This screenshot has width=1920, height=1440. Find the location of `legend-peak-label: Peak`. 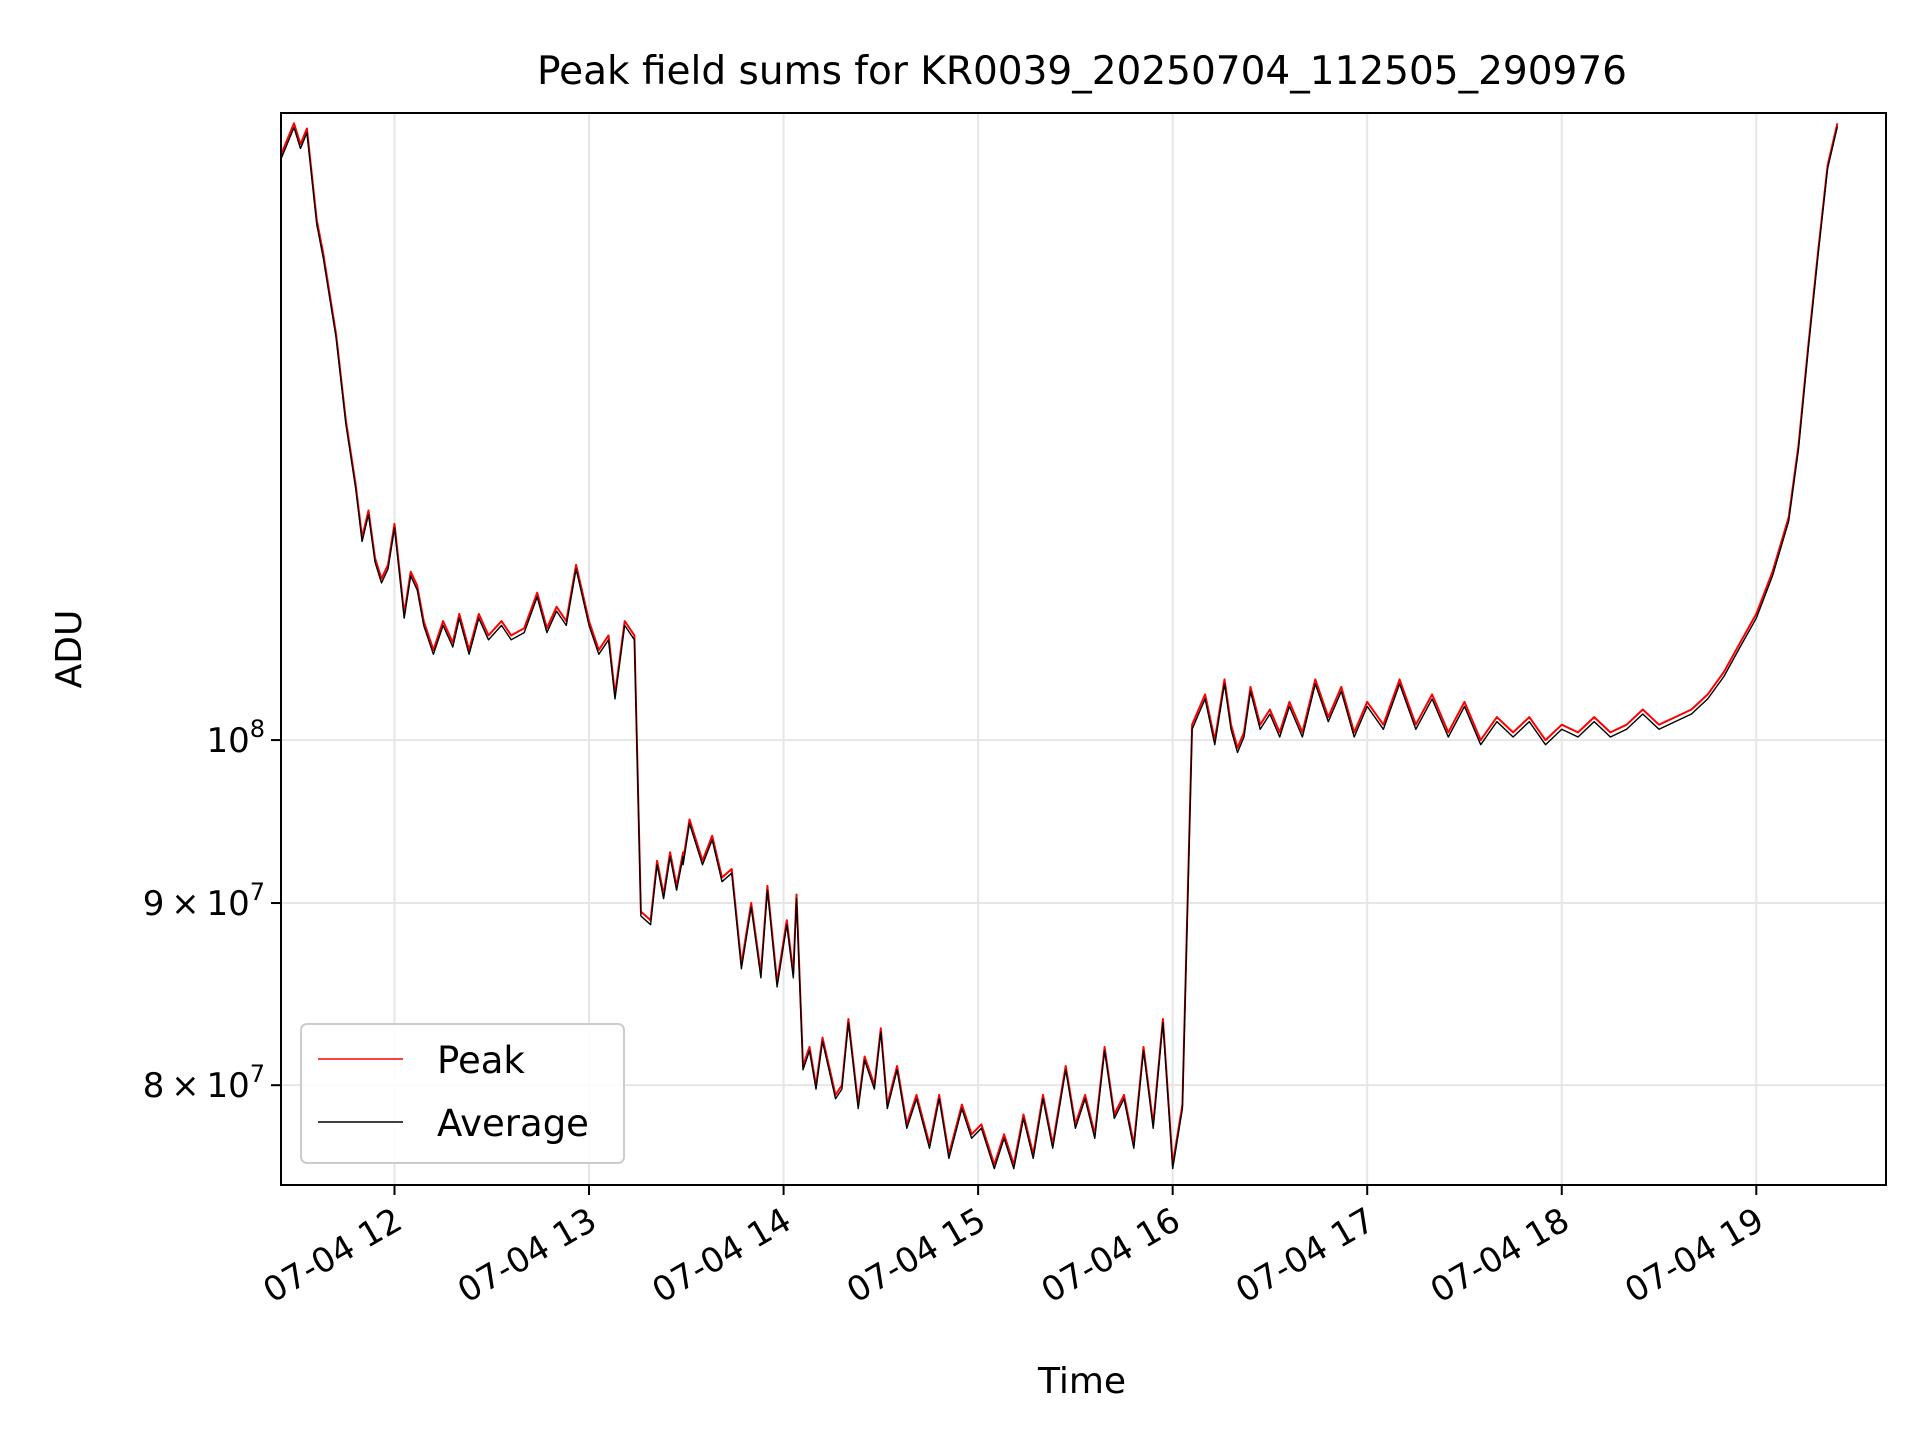

legend-peak-label: Peak is located at coordinates (481, 1060).